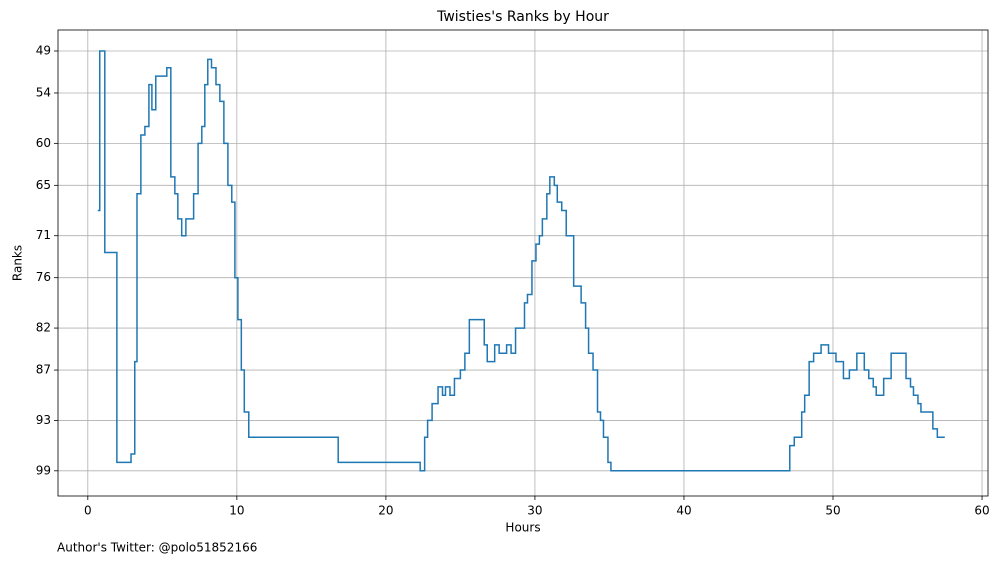 This screenshot has width=1000, height=562. I want to click on y-tick-label: 65, so click(43, 185).